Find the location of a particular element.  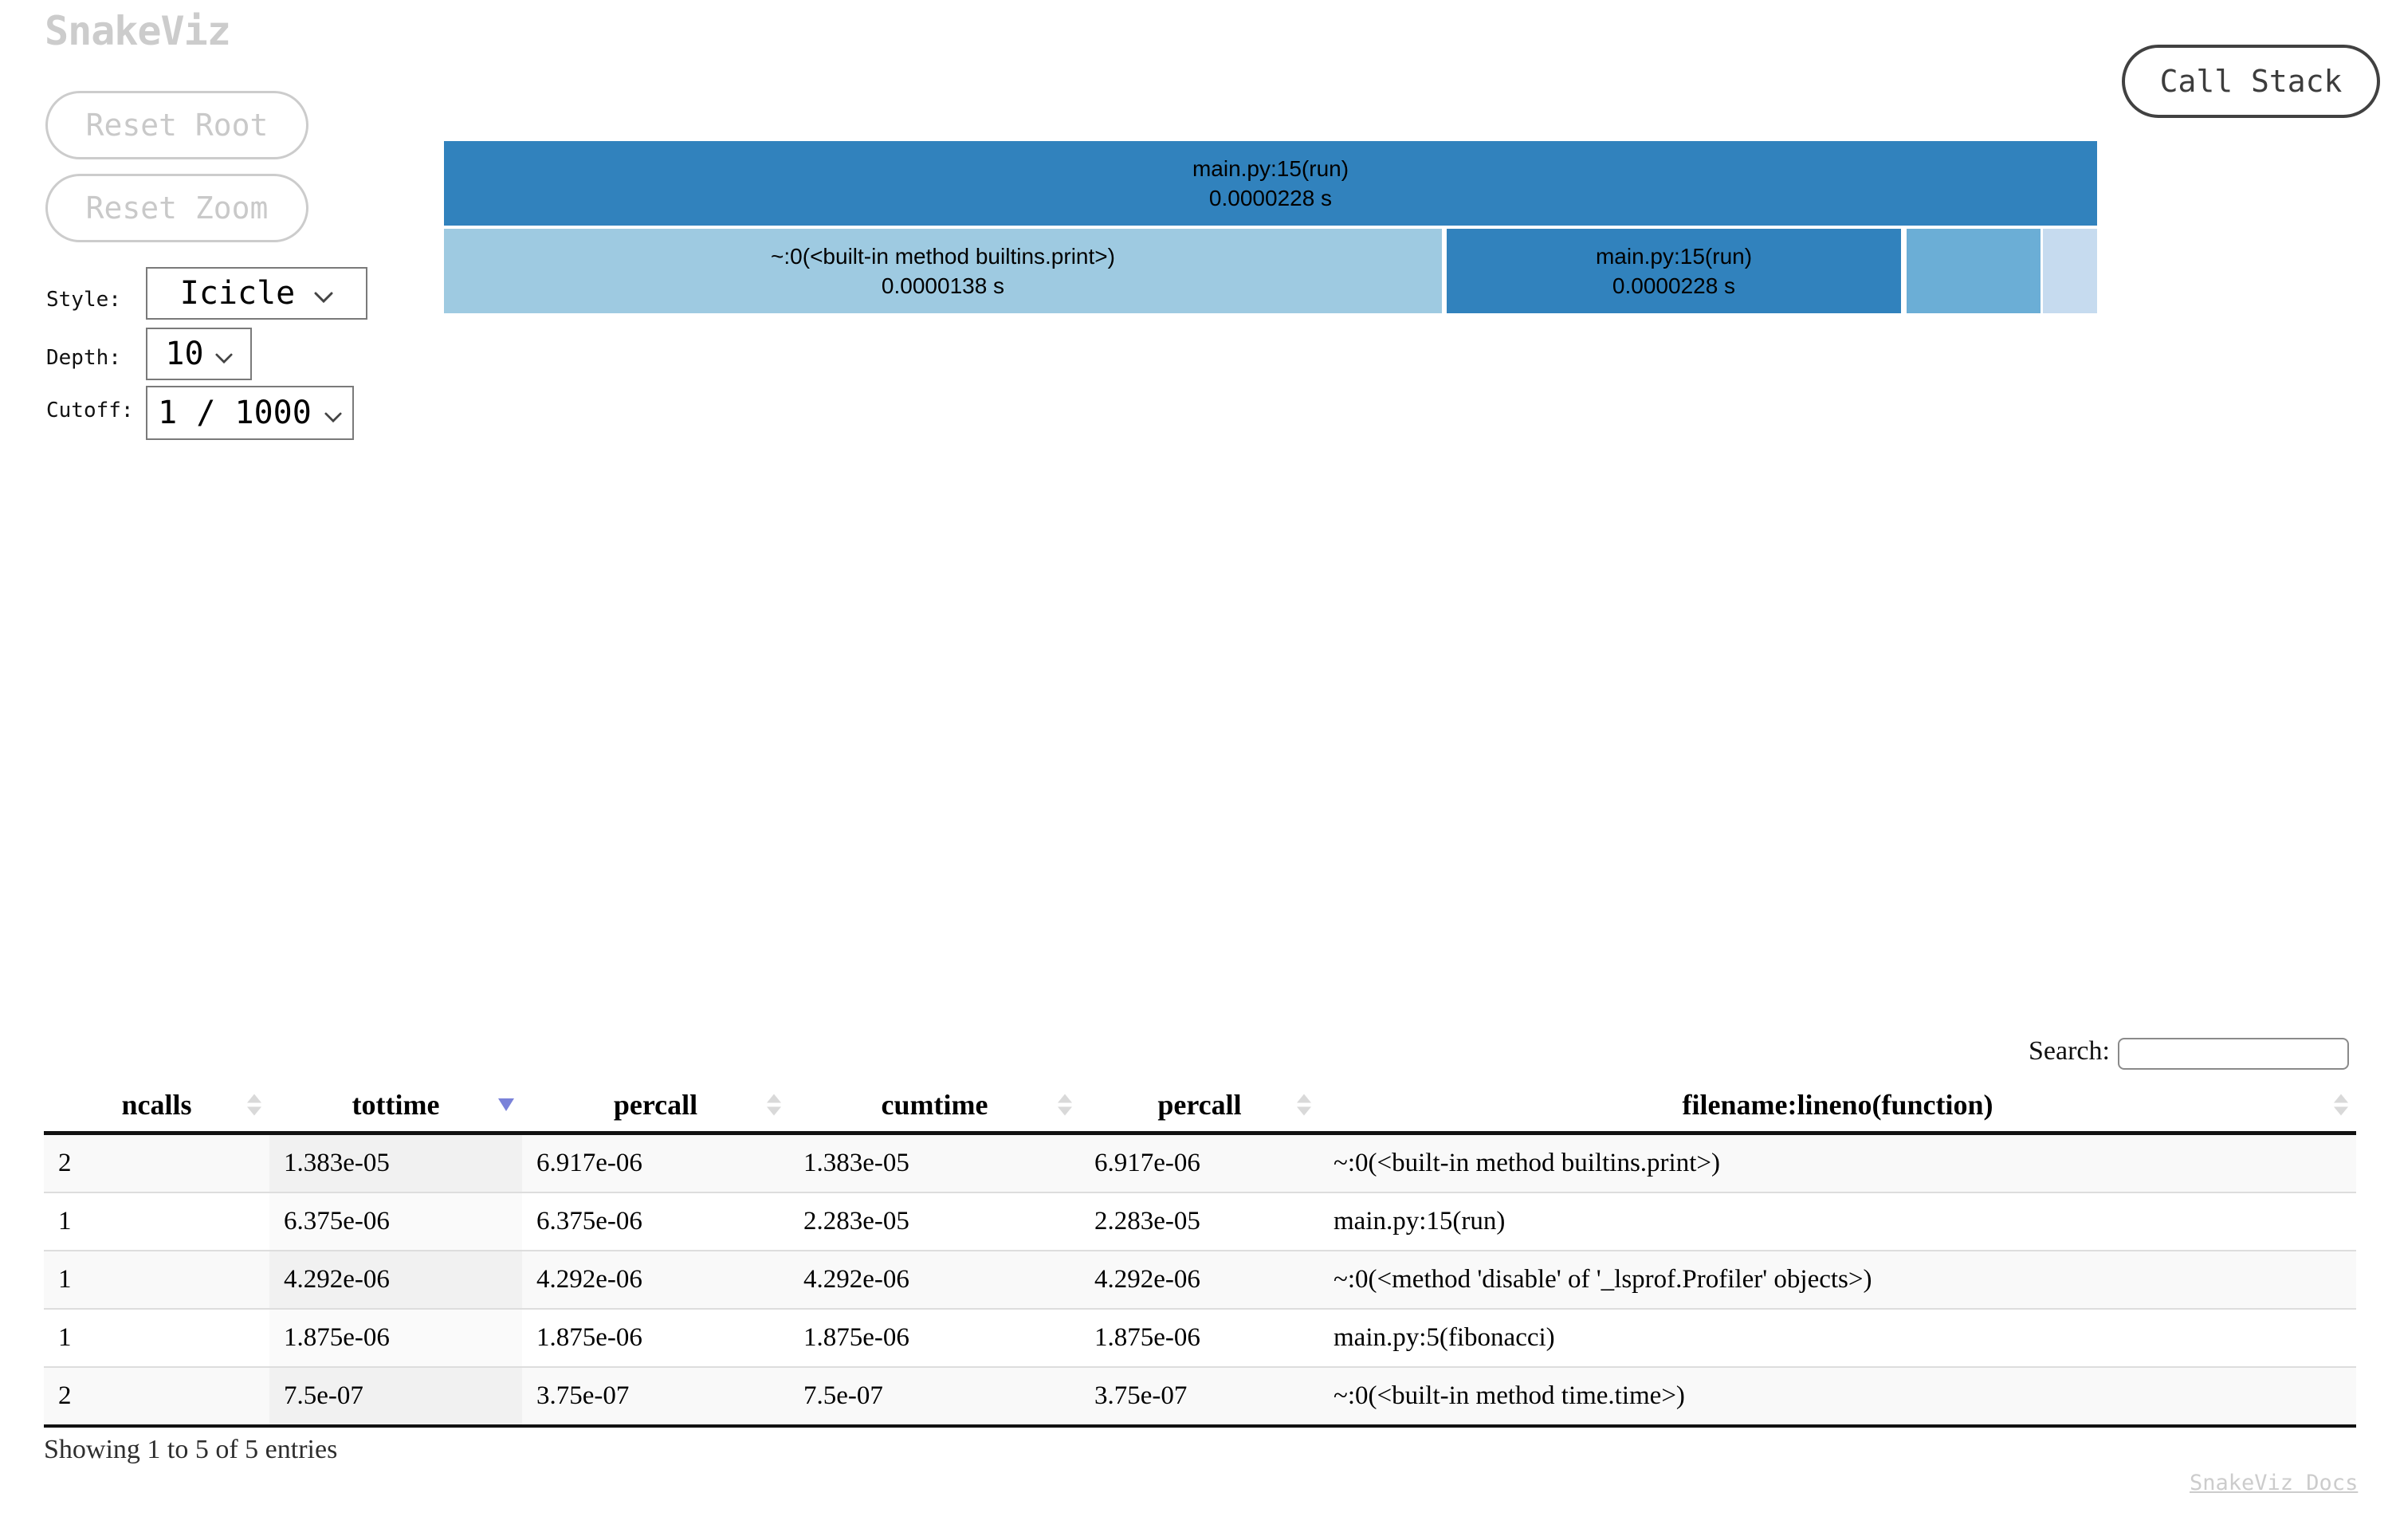

column-header-filename-lineno-function-: filename:lineno(function) is located at coordinates (1837, 1106).